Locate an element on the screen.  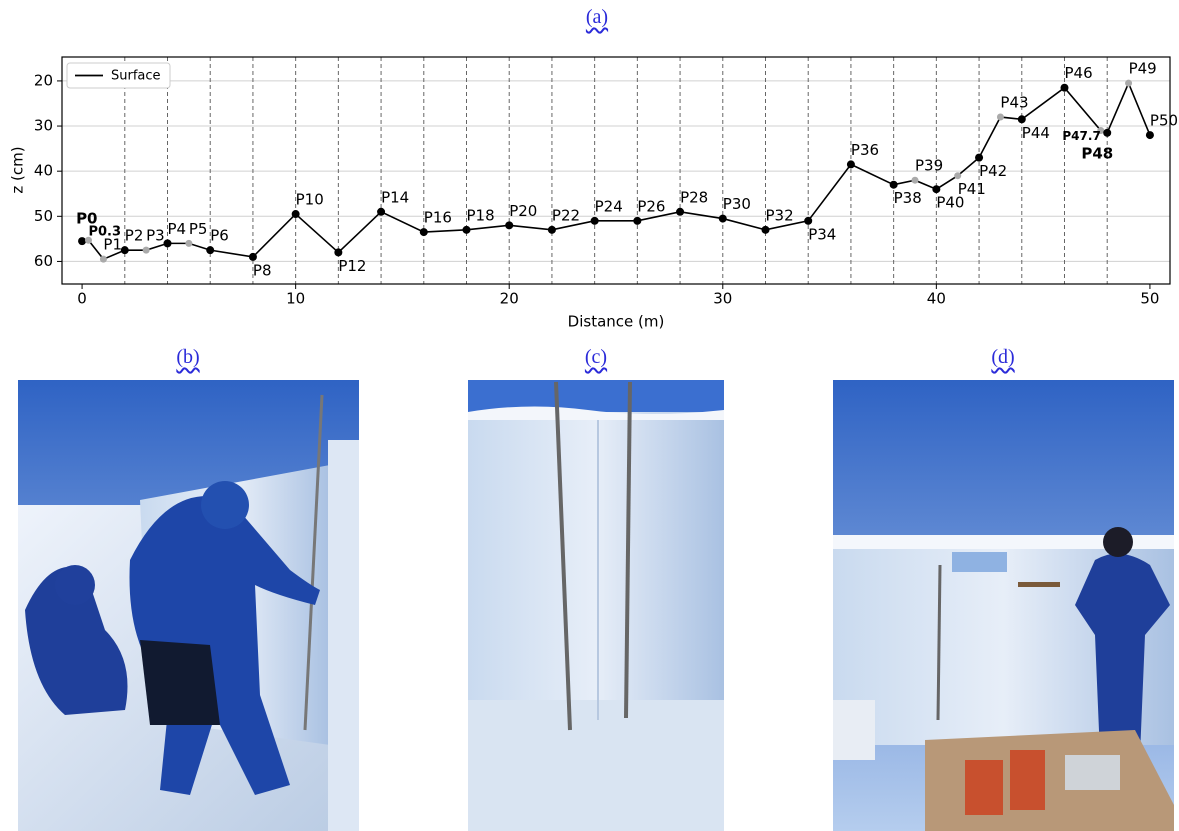
point-label: P50 is located at coordinates (1164, 121).